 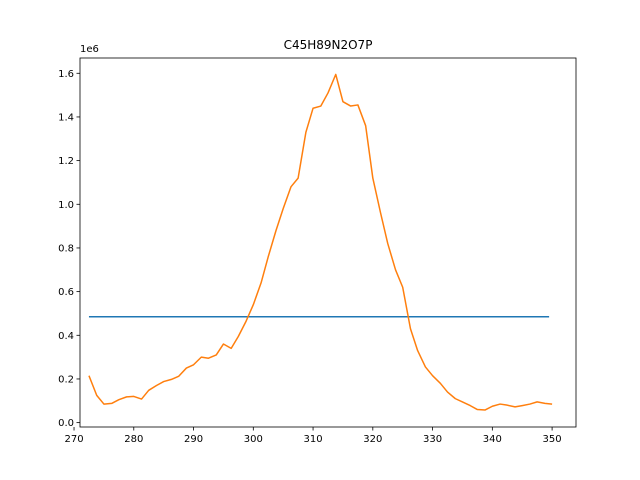 What do you see at coordinates (432, 439) in the screenshot?
I see `x-tick-label: 330` at bounding box center [432, 439].